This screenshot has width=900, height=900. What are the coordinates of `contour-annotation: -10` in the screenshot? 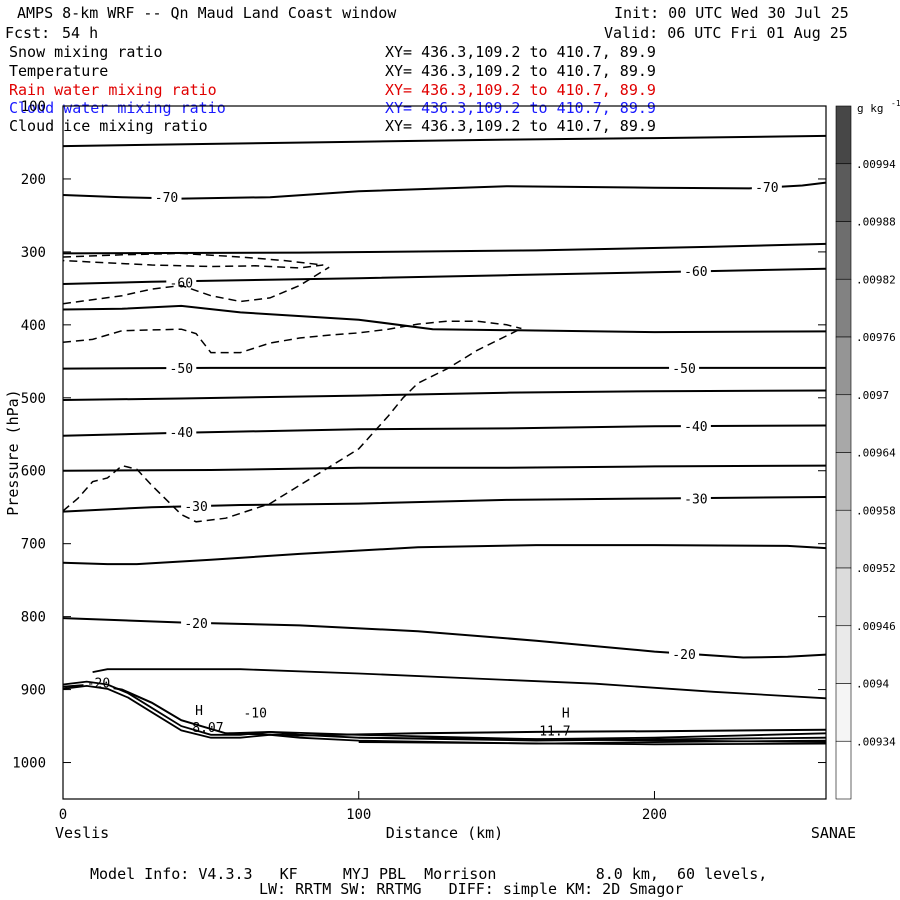 It's located at (254, 713).